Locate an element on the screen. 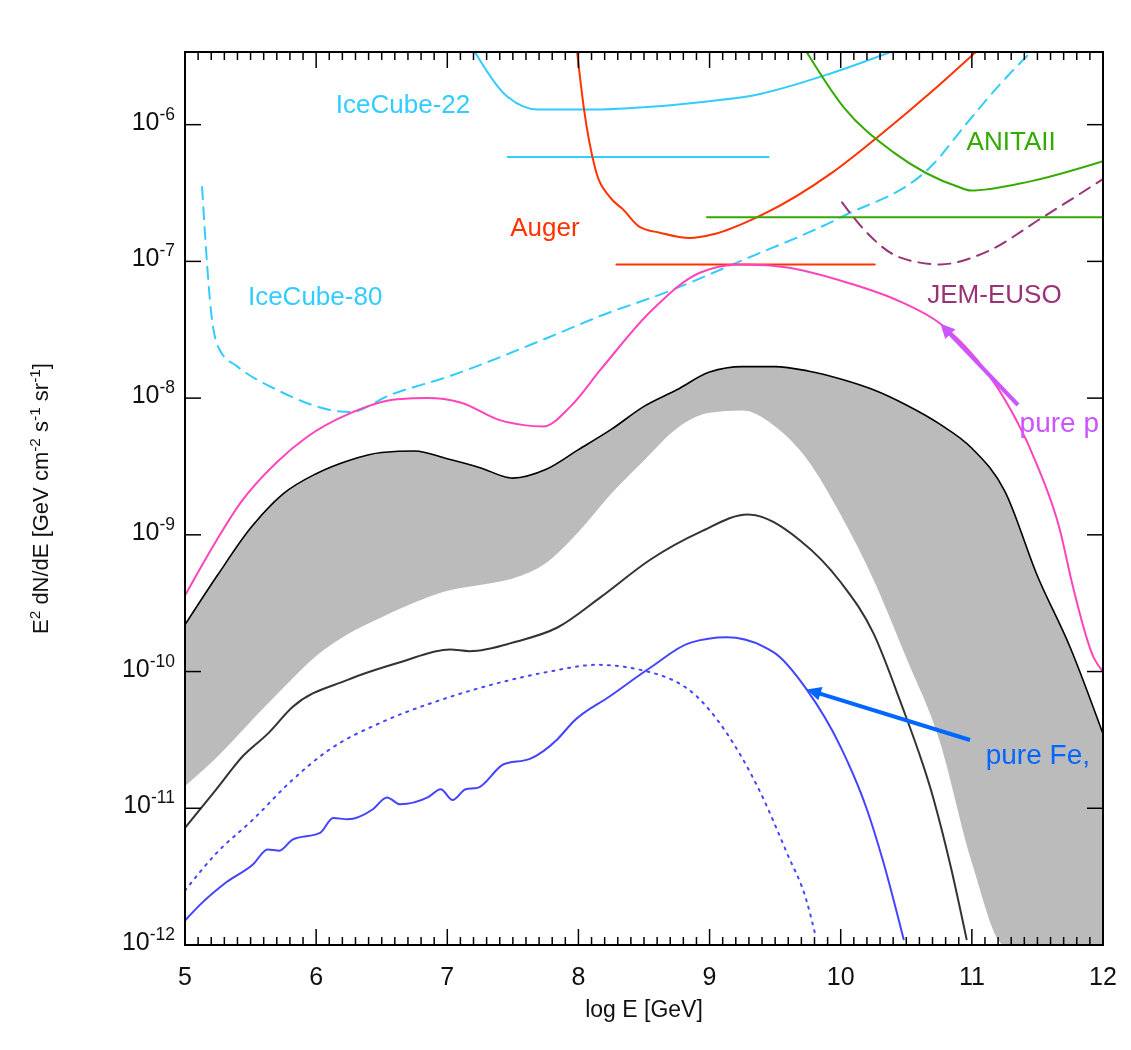 The image size is (1131, 1050). x-axis-title: log E [GeV] is located at coordinates (644, 1009).